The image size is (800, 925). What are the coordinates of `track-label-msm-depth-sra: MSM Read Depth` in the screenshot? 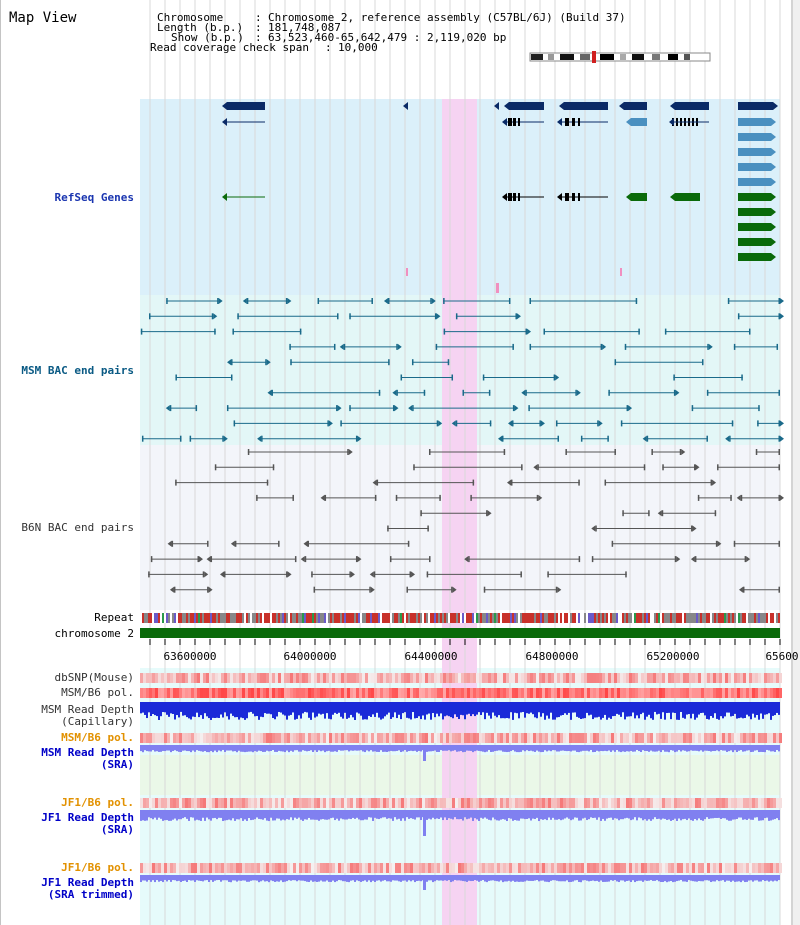 It's located at (87, 752).